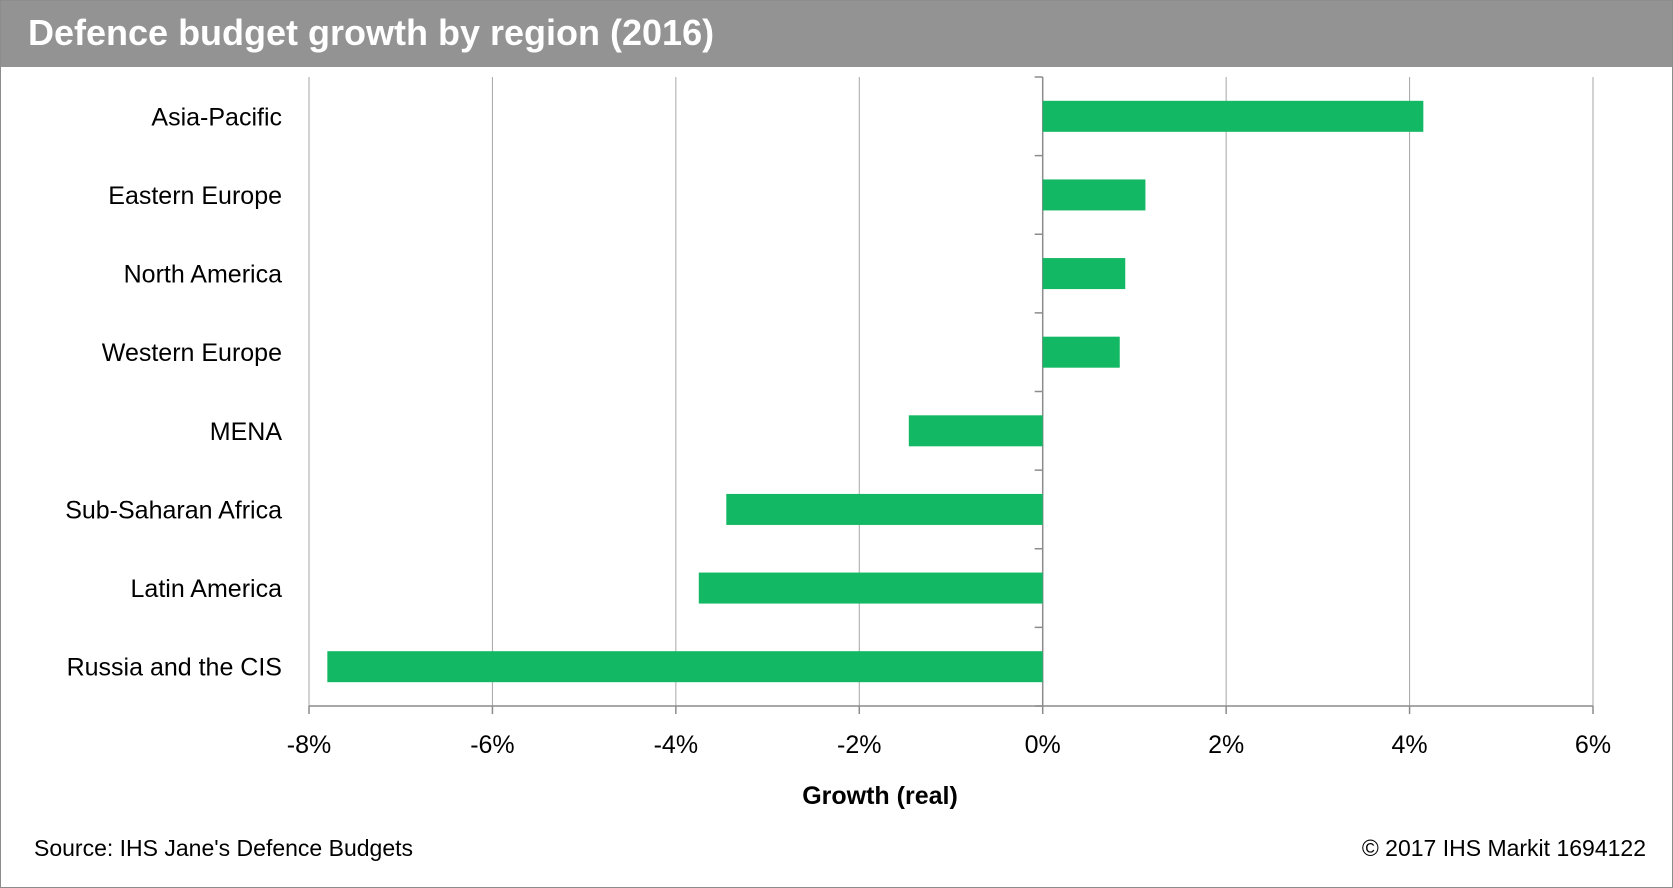  What do you see at coordinates (870, 588) in the screenshot?
I see `bar-latin-america` at bounding box center [870, 588].